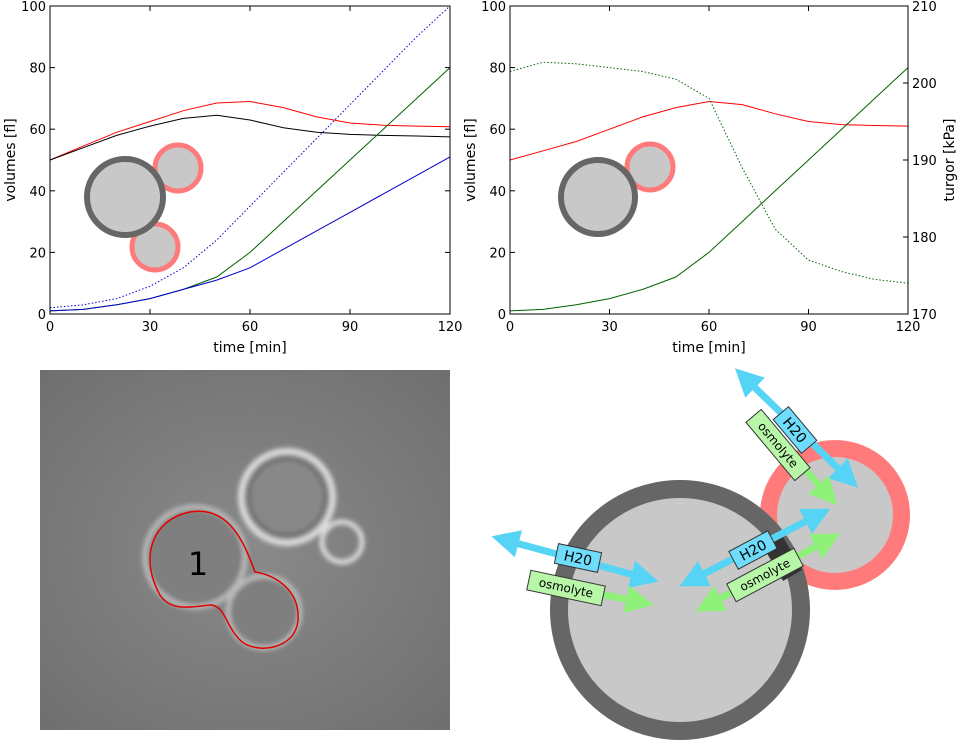 Image resolution: width=960 pixels, height=744 pixels. What do you see at coordinates (950, 160) in the screenshot?
I see `y2-axis-label: turgor [kPa]` at bounding box center [950, 160].